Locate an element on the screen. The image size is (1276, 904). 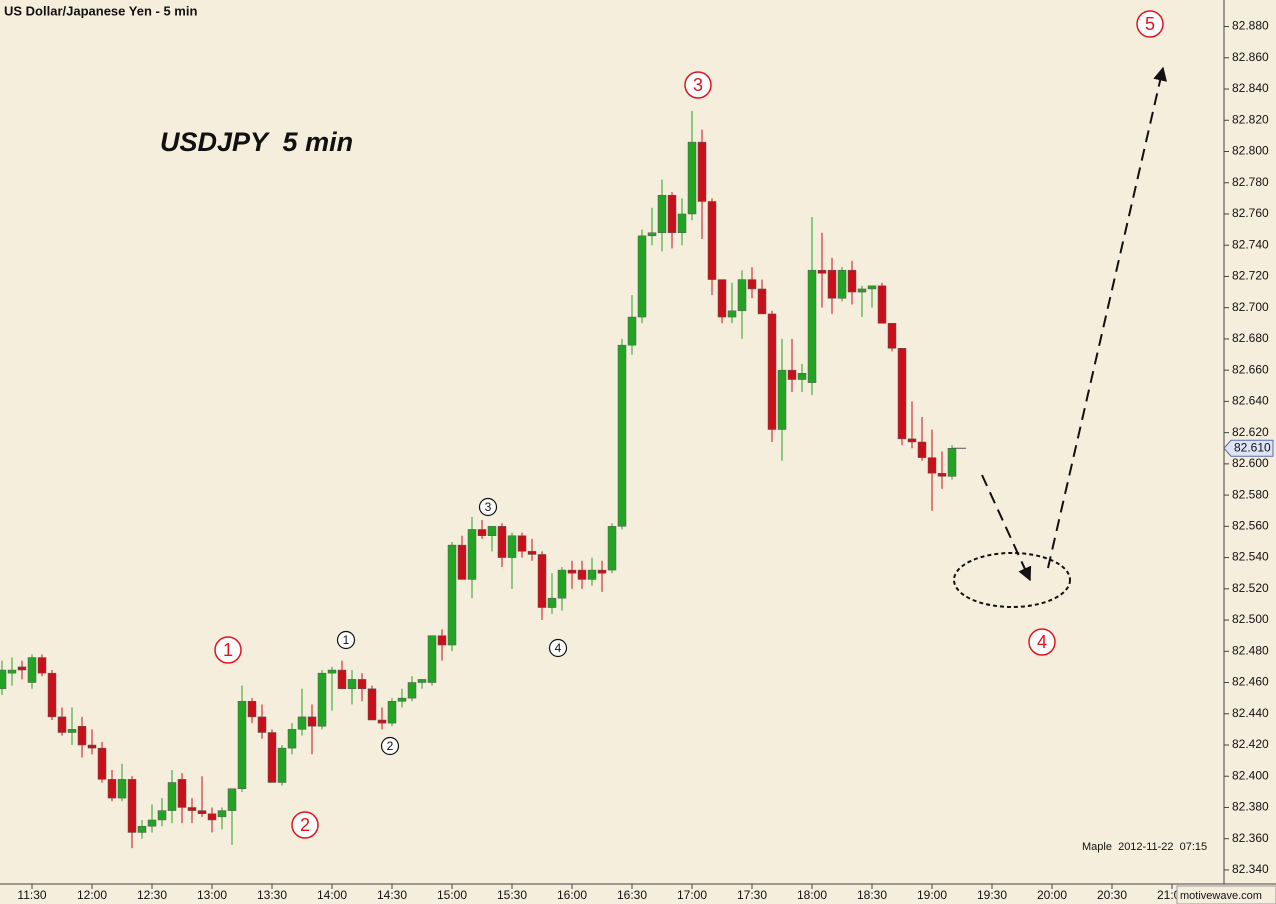
subwave-label: 3 is located at coordinates (488, 507).